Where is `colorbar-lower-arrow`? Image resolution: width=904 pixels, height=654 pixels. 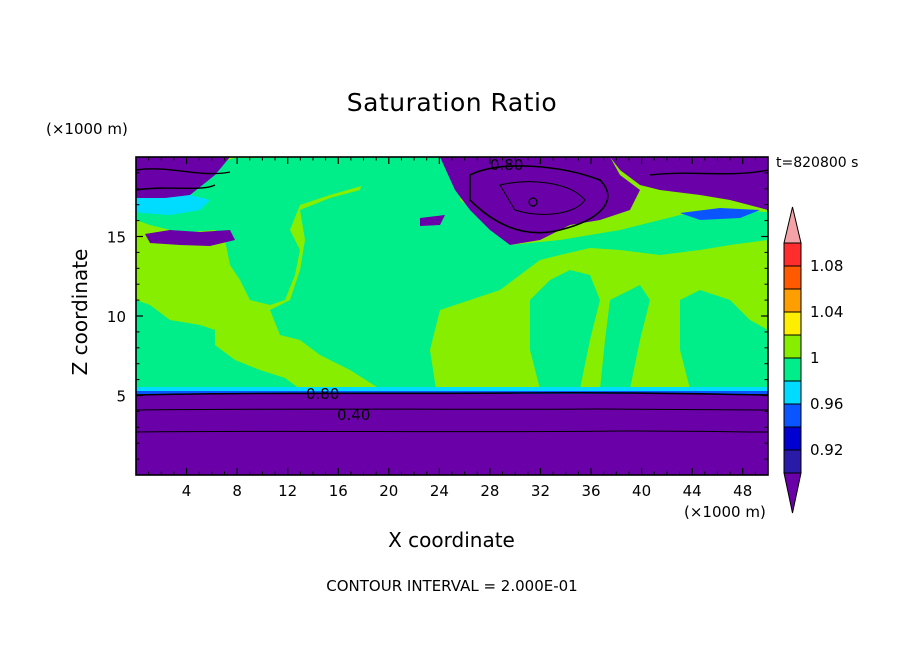
colorbar-lower-arrow is located at coordinates (792, 493).